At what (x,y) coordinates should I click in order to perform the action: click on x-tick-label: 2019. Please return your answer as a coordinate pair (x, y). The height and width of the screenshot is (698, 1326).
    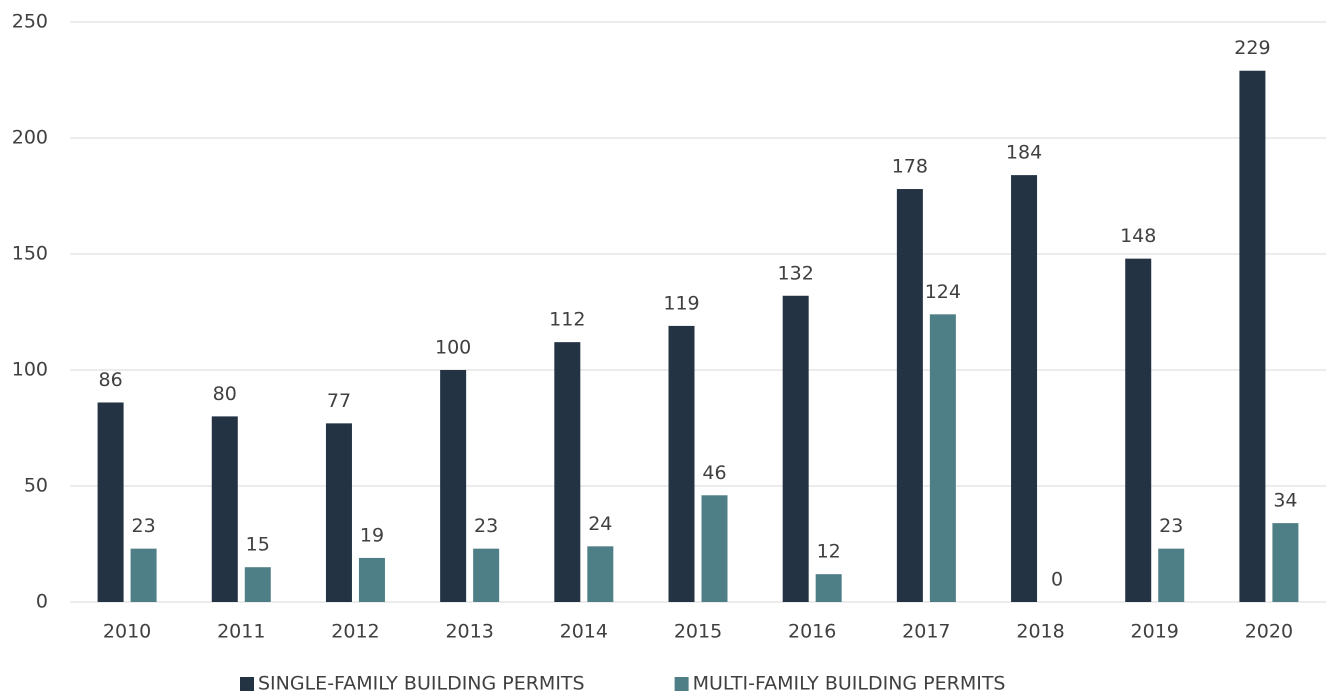
    Looking at the image, I should click on (1155, 632).